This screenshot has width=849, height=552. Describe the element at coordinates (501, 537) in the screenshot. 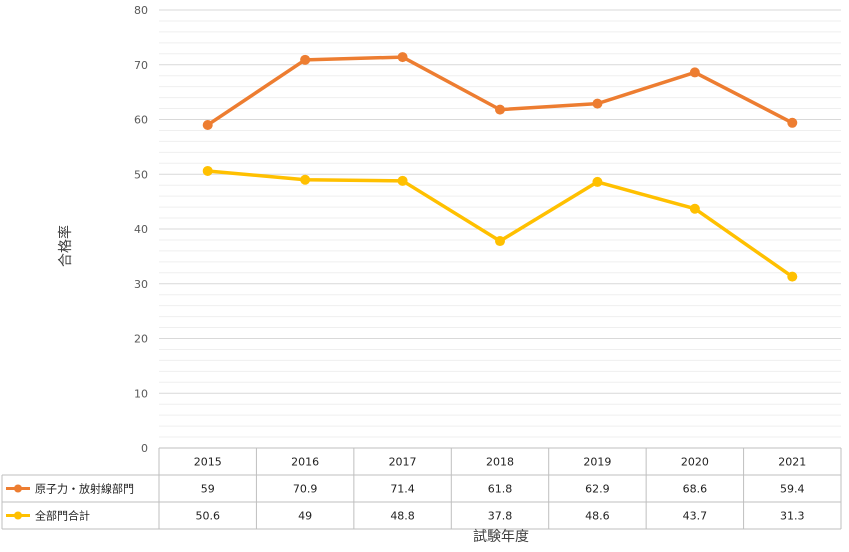

I see `x-axis-label: 試験年度` at that location.